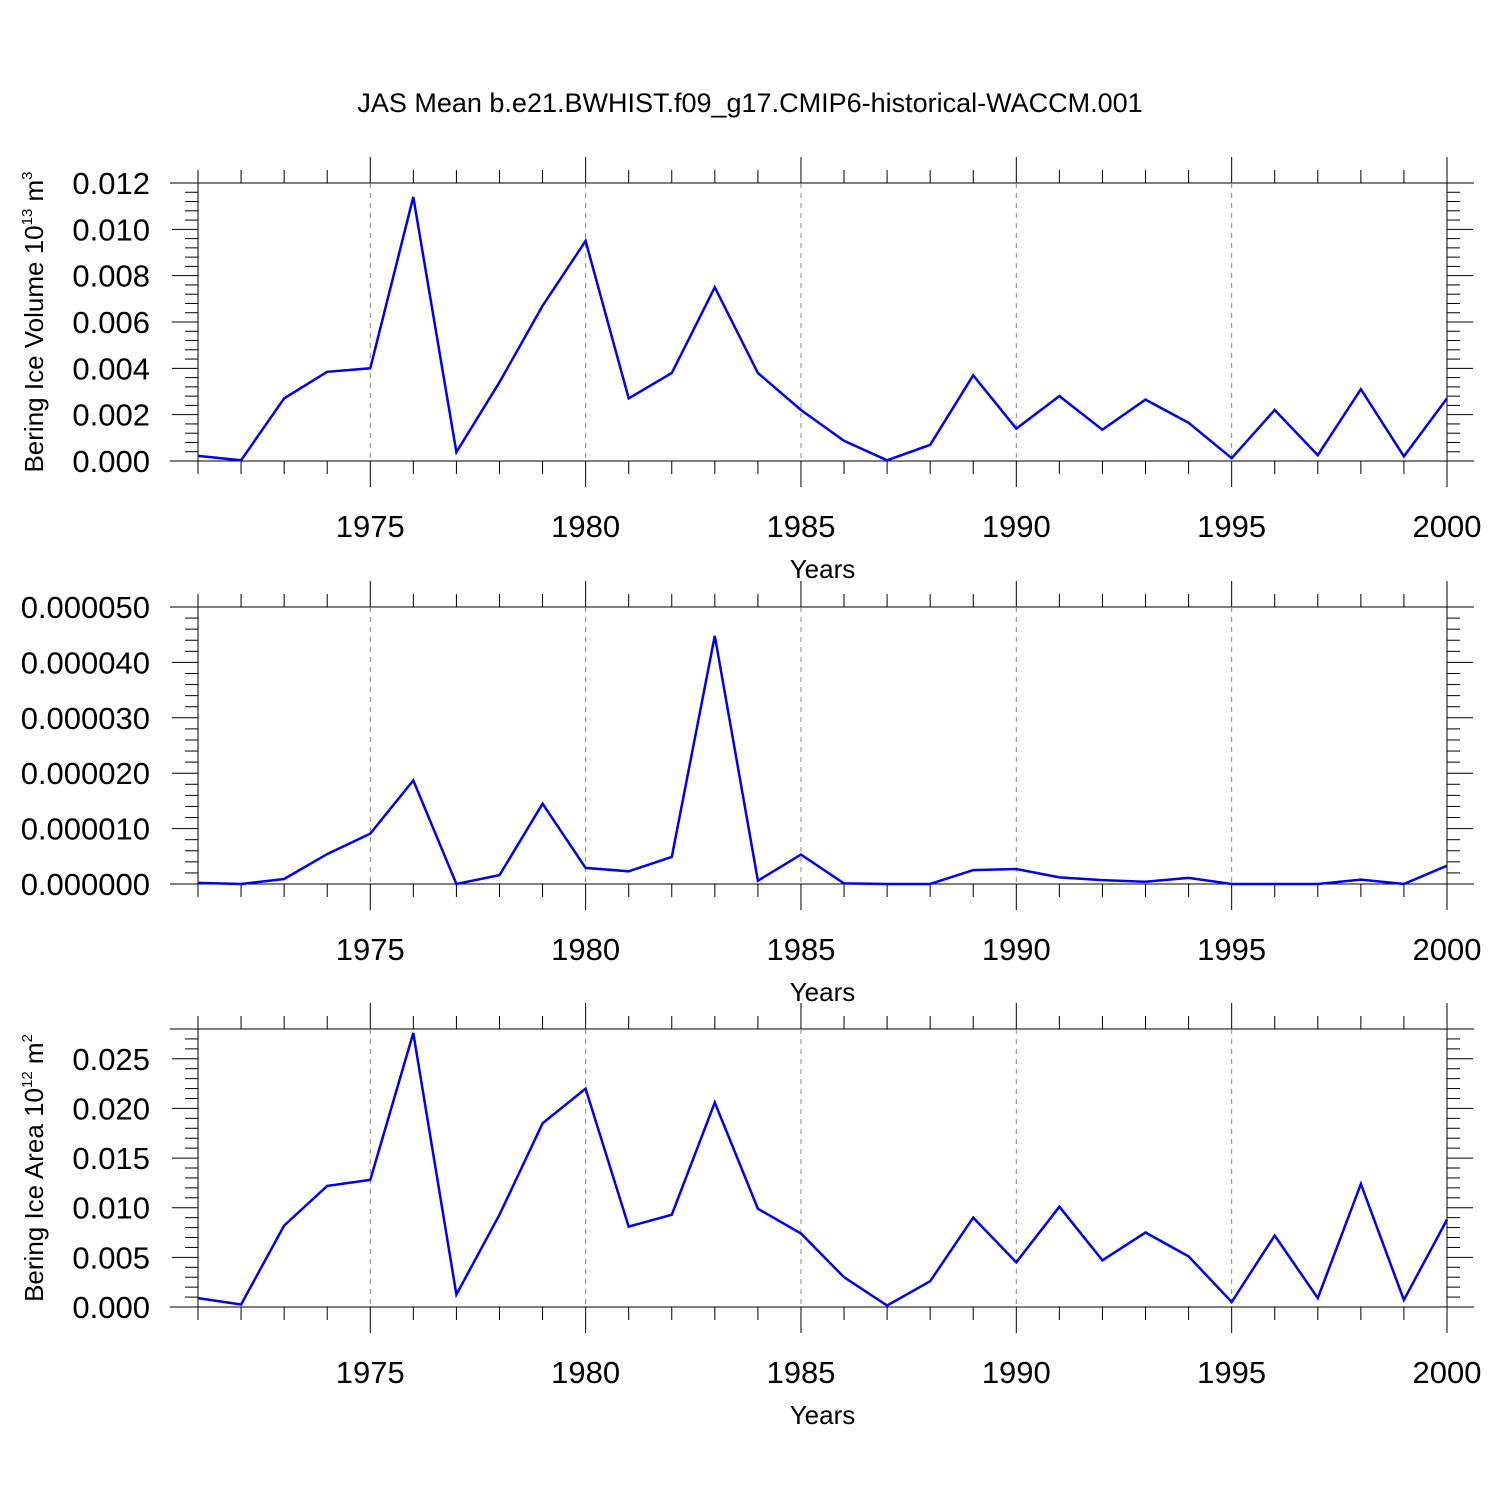  What do you see at coordinates (85, 718) in the screenshot?
I see `y-tick-label: 0.000030` at bounding box center [85, 718].